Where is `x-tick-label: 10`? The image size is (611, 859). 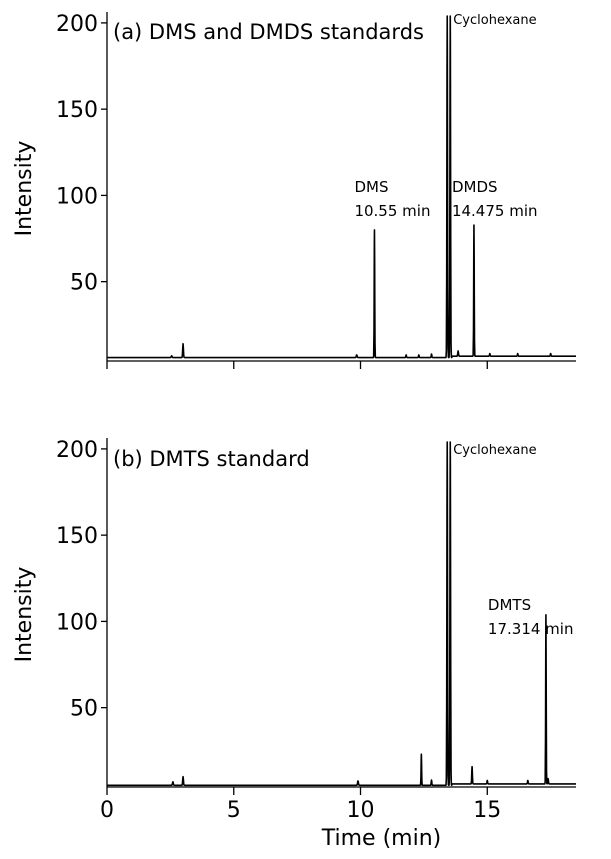 x-tick-label: 10 is located at coordinates (361, 810).